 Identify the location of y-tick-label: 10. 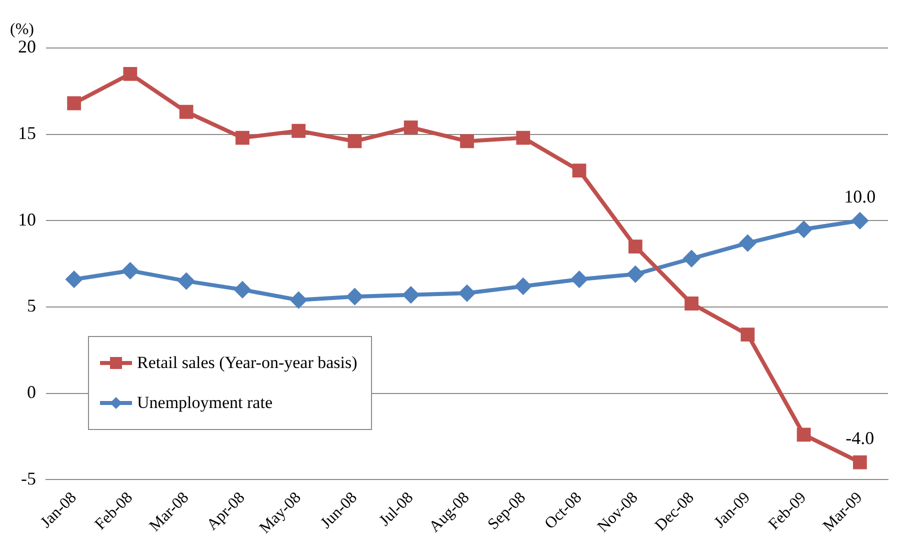
(27, 219).